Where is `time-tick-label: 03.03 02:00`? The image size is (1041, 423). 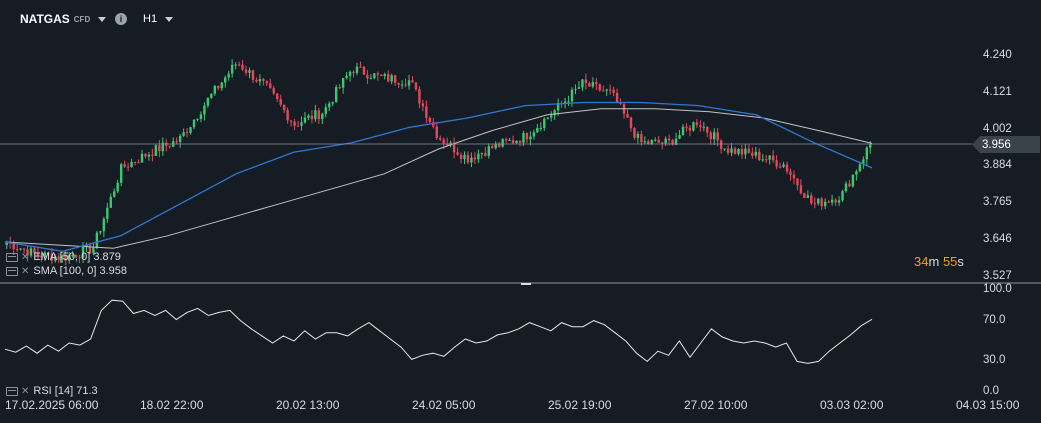
time-tick-label: 03.03 02:00 is located at coordinates (852, 405).